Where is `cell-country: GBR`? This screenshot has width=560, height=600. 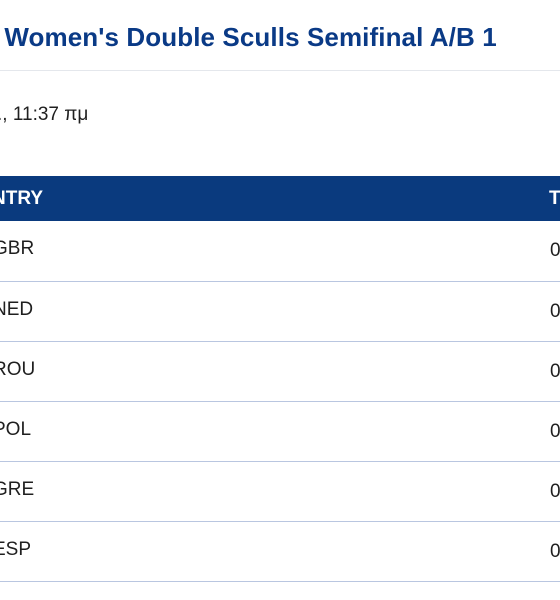
cell-country: GBR is located at coordinates (17, 248).